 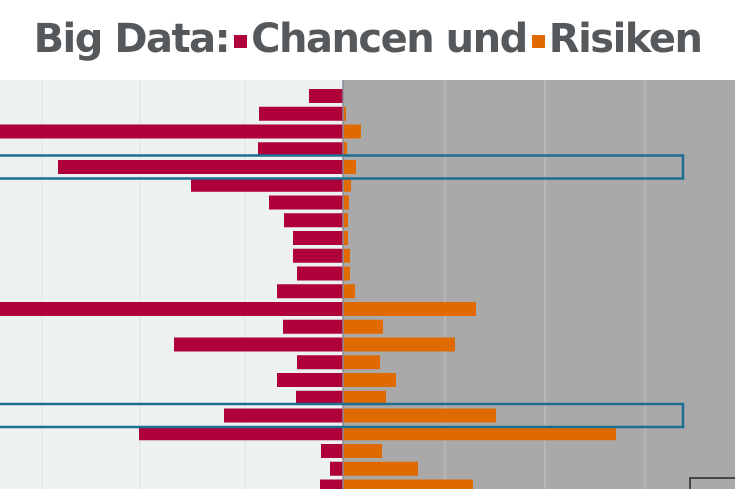 I want to click on corner-frame, so click(x=712, y=483).